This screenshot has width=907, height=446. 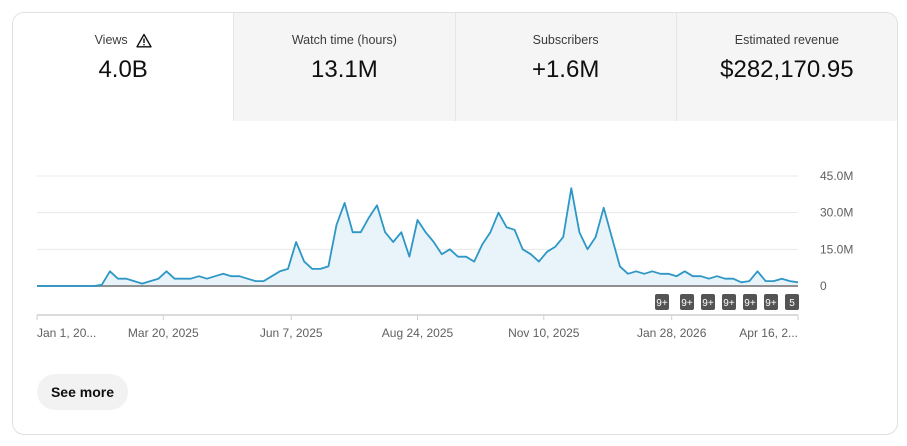 I want to click on x-tick-label: Aug 24, 2025, so click(x=418, y=333).